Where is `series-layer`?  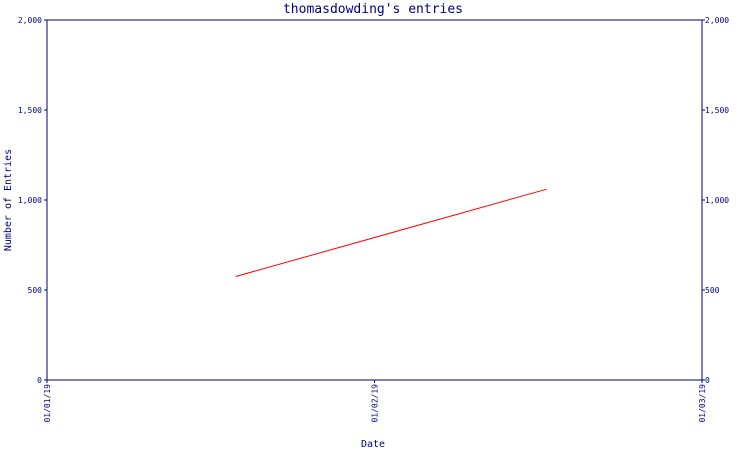
series-layer is located at coordinates (391, 232).